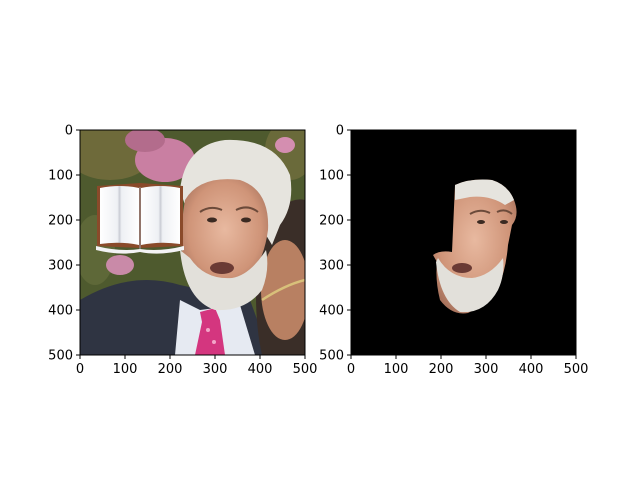  What do you see at coordinates (305, 369) in the screenshot?
I see `left-x-tick-label: 500` at bounding box center [305, 369].